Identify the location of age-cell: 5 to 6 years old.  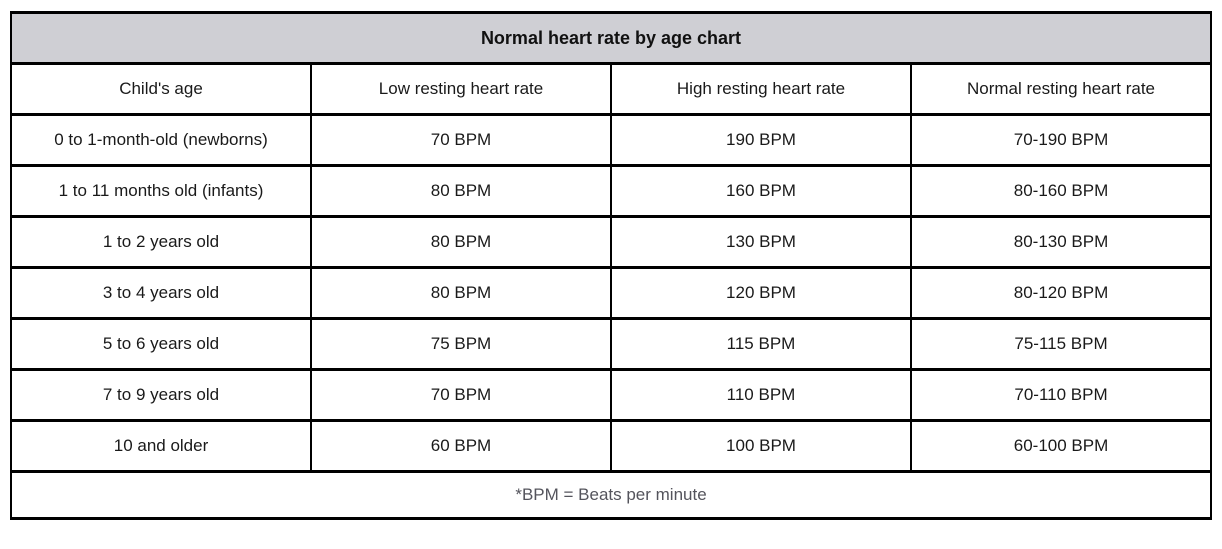
(161, 344).